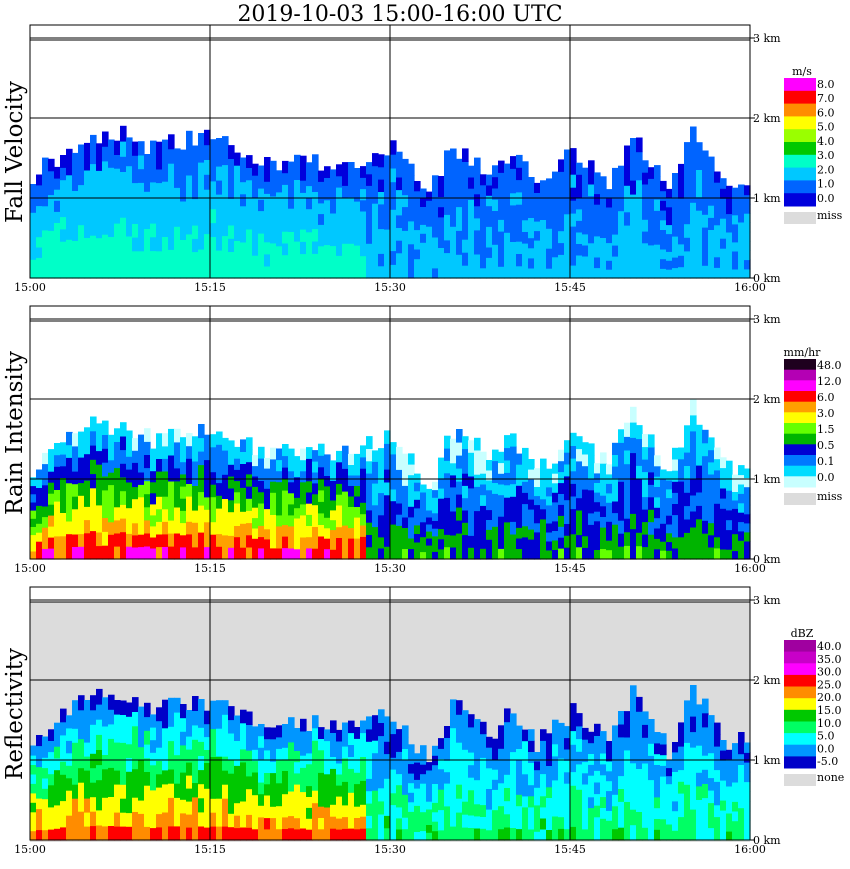 The width and height of the screenshot is (850, 869). Describe the element at coordinates (829, 381) in the screenshot. I see `colorbar-label: 12.0` at that location.